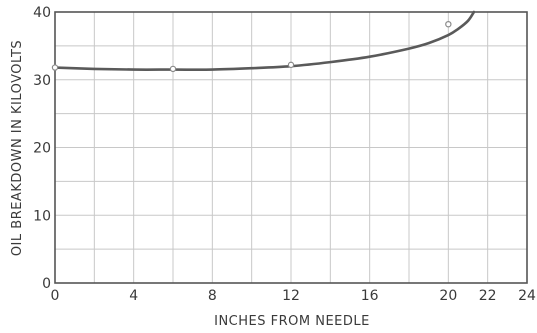  Describe the element at coordinates (251, 46) in the screenshot. I see `points-layer` at that location.